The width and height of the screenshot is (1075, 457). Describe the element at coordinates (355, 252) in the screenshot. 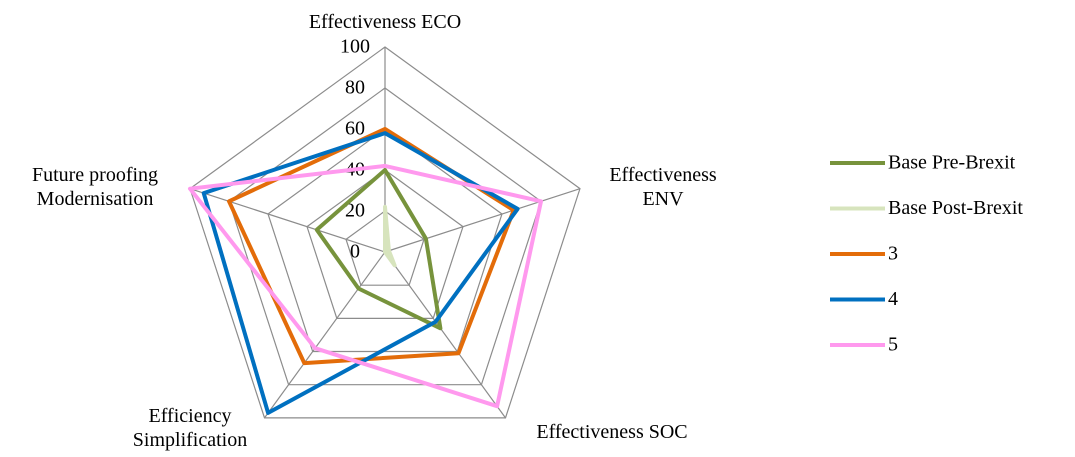

I see `r-tick-label: 0` at that location.